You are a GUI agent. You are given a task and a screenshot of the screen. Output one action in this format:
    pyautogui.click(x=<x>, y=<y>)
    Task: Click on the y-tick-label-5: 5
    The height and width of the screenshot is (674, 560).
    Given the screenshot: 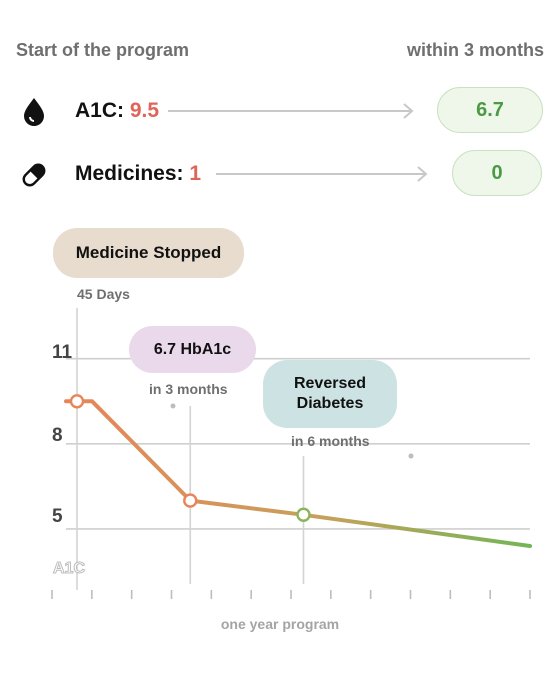 What is the action you would take?
    pyautogui.click(x=57, y=516)
    